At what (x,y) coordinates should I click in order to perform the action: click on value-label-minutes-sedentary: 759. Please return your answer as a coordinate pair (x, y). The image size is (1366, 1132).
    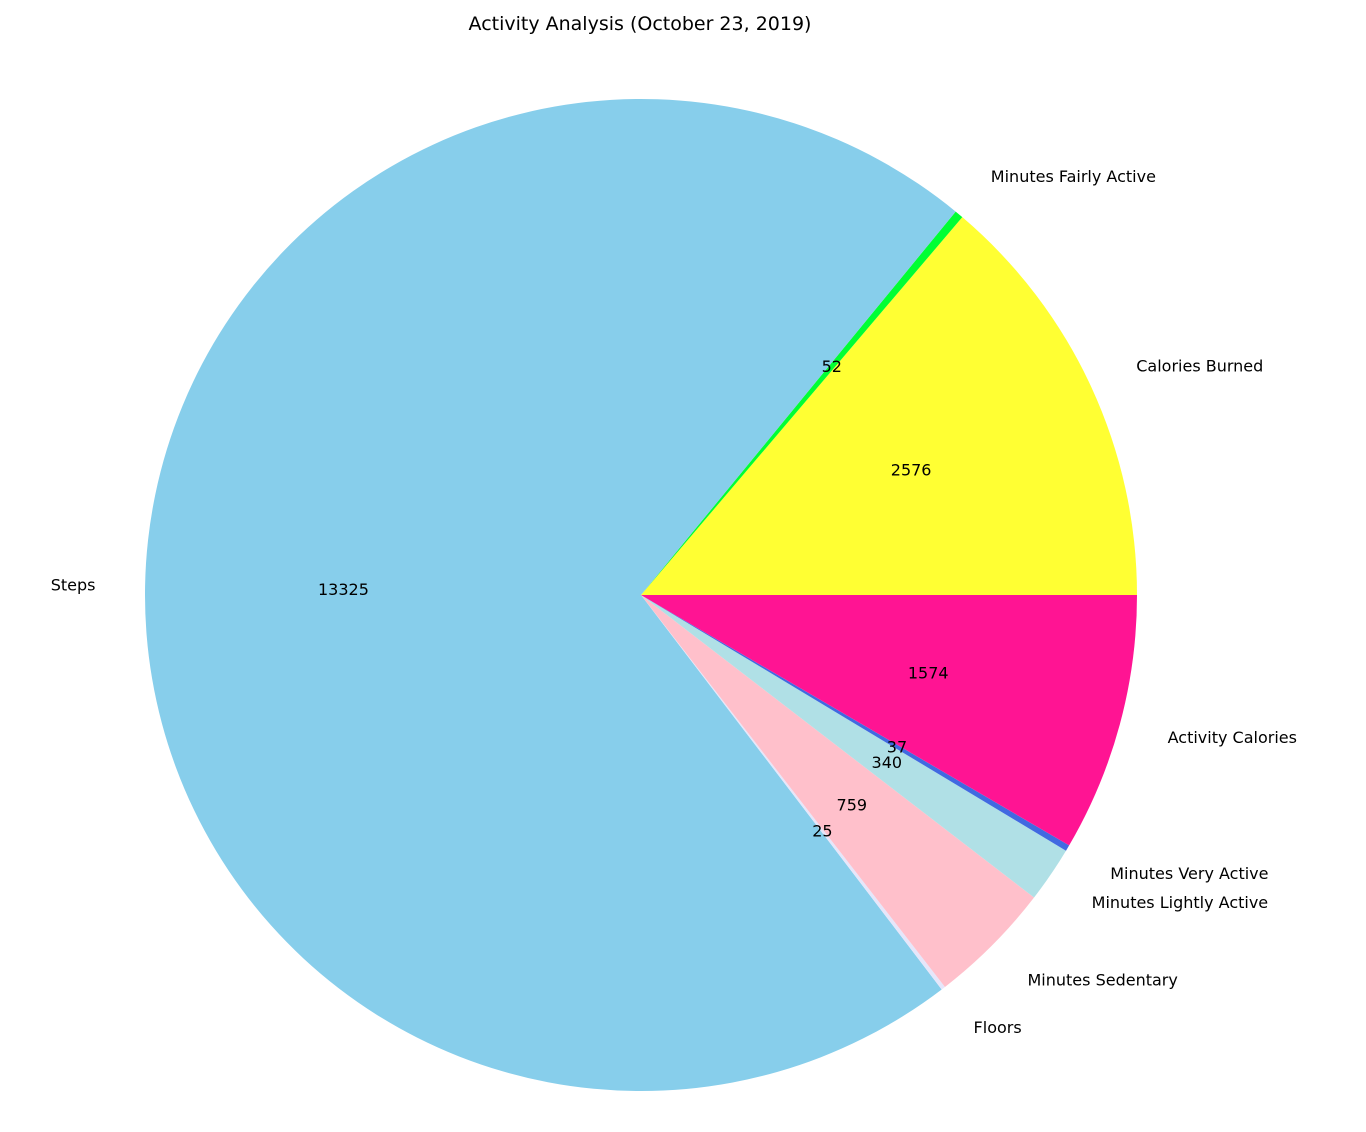
    Looking at the image, I should click on (852, 805).